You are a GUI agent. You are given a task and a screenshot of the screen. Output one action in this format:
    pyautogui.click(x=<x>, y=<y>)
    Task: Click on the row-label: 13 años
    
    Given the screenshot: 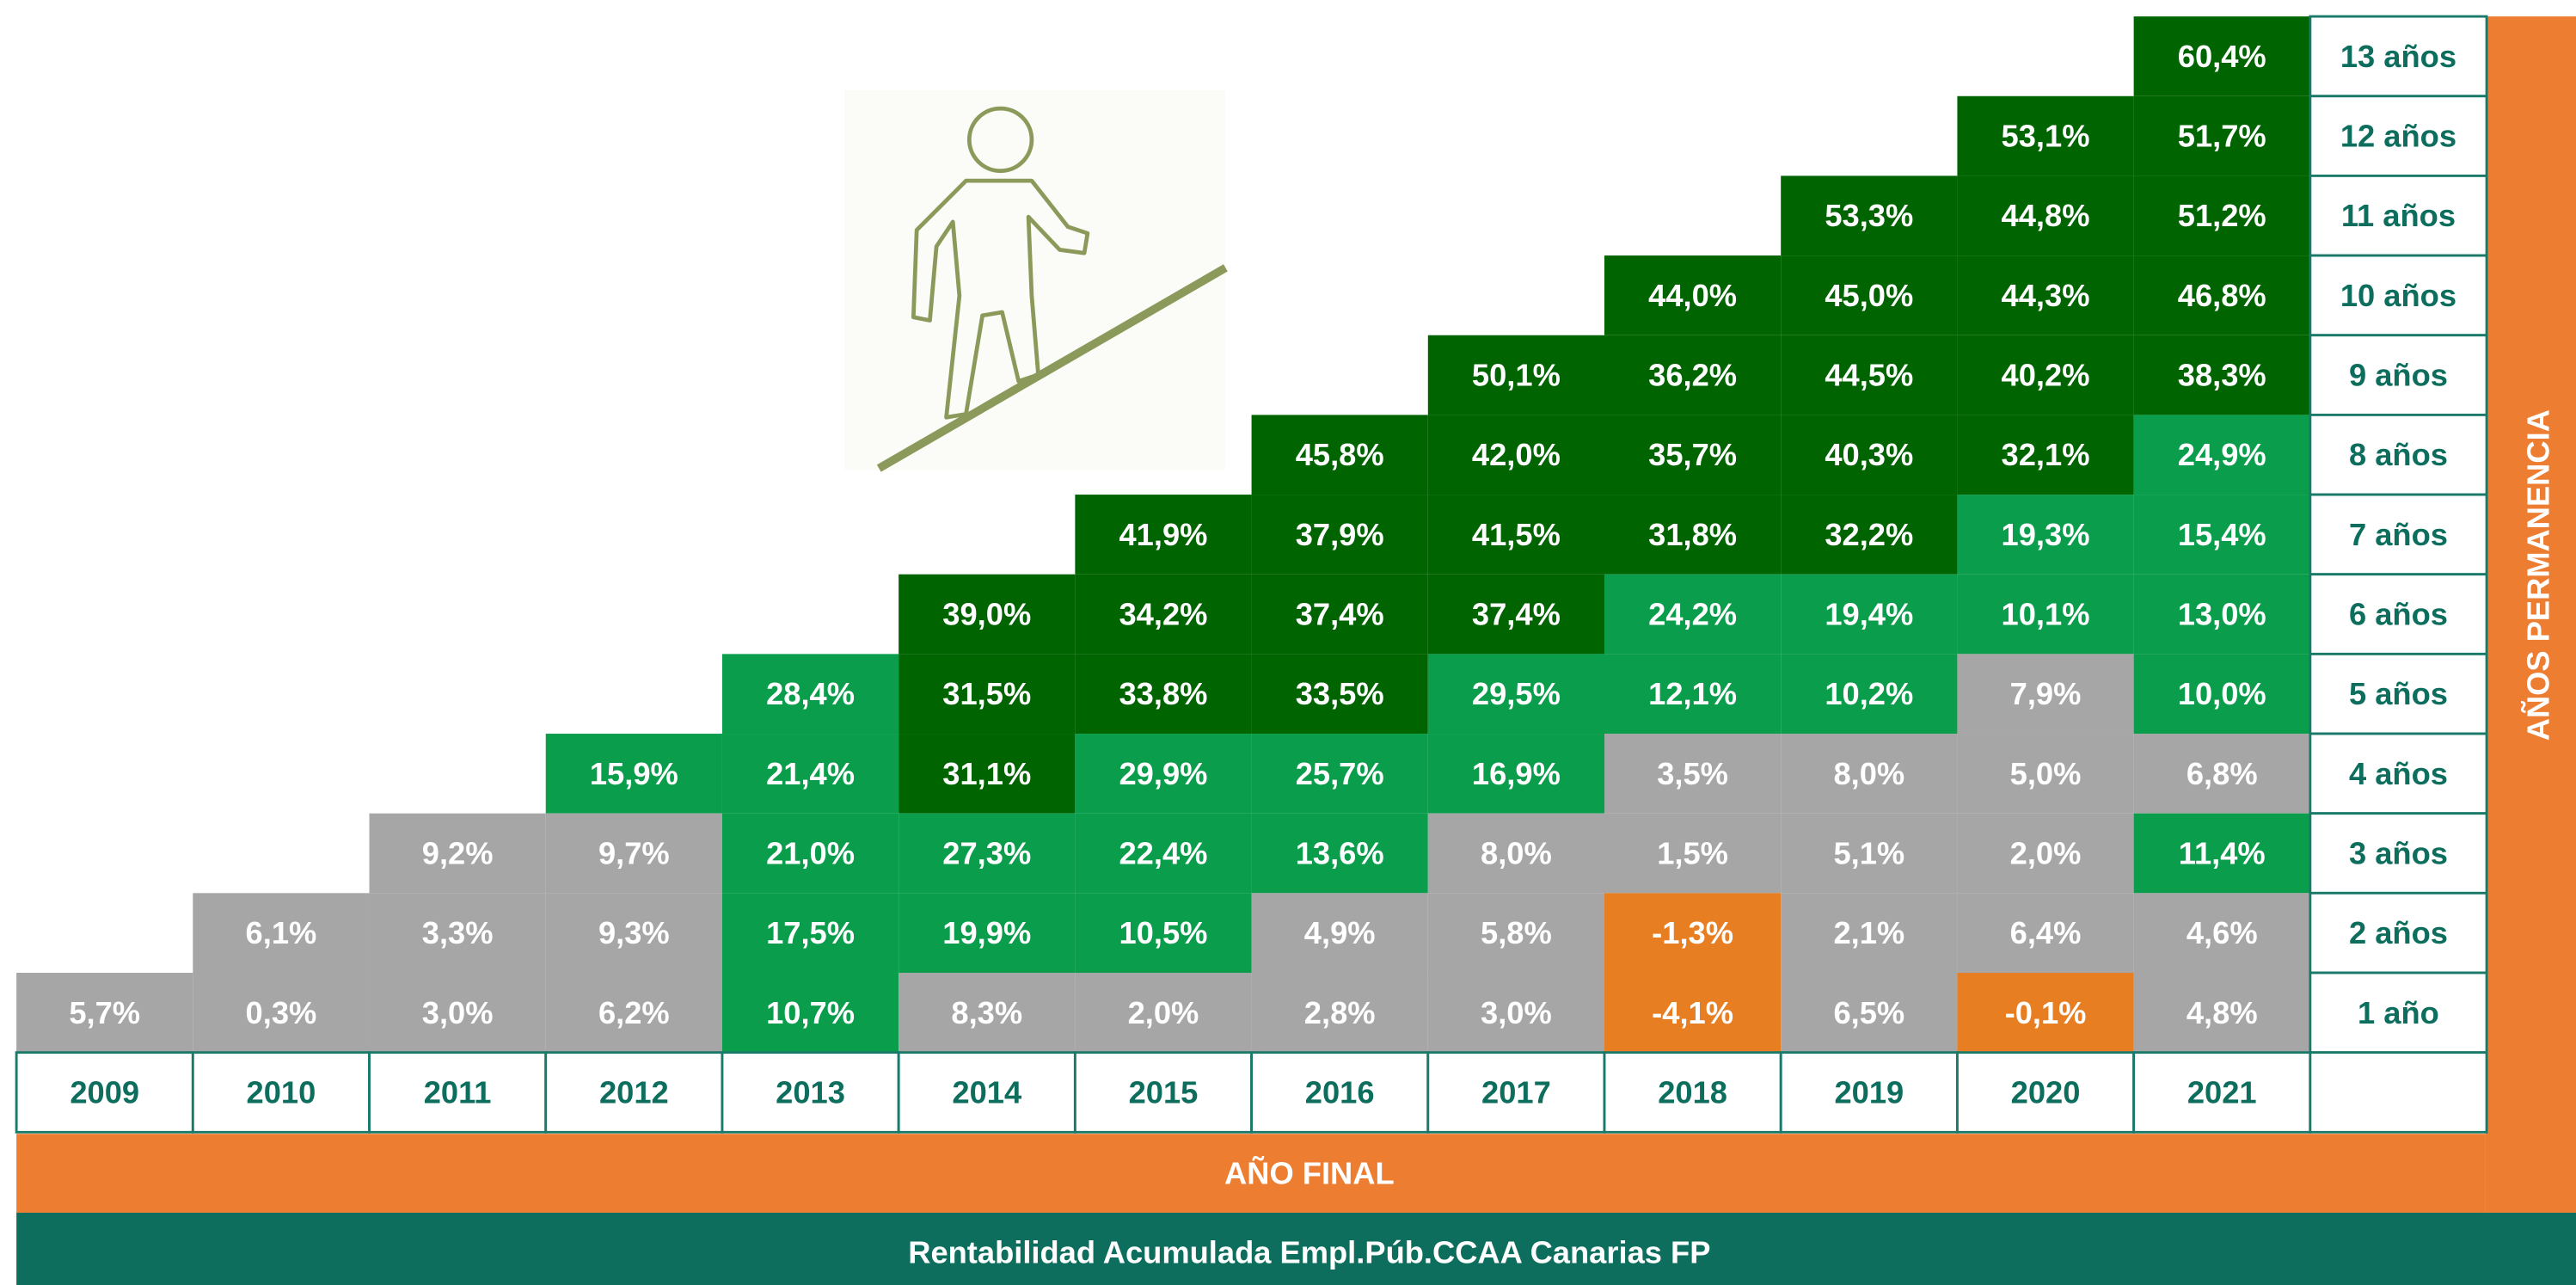 What is the action you would take?
    pyautogui.click(x=2398, y=57)
    